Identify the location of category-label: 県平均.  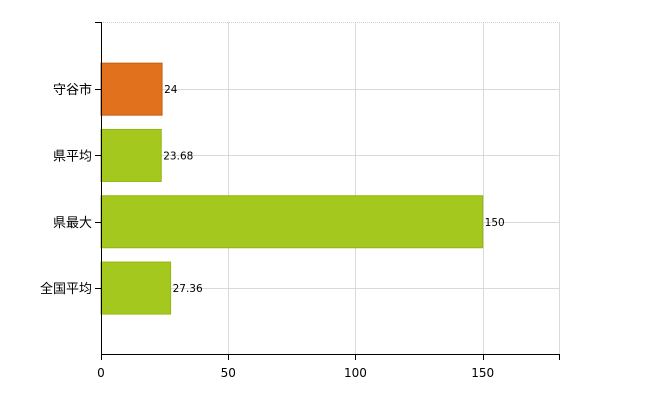
(72, 156).